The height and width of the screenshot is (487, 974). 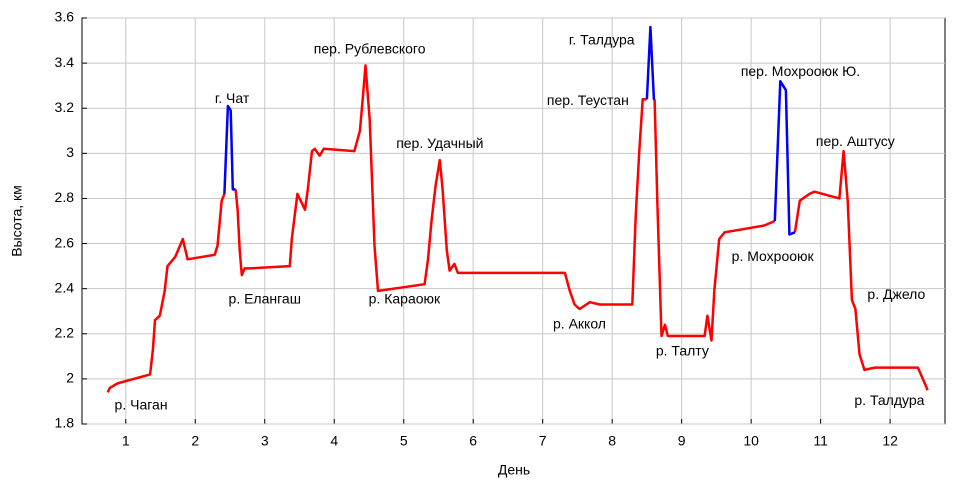 I want to click on y-tick-label: 2.8, so click(x=65, y=197).